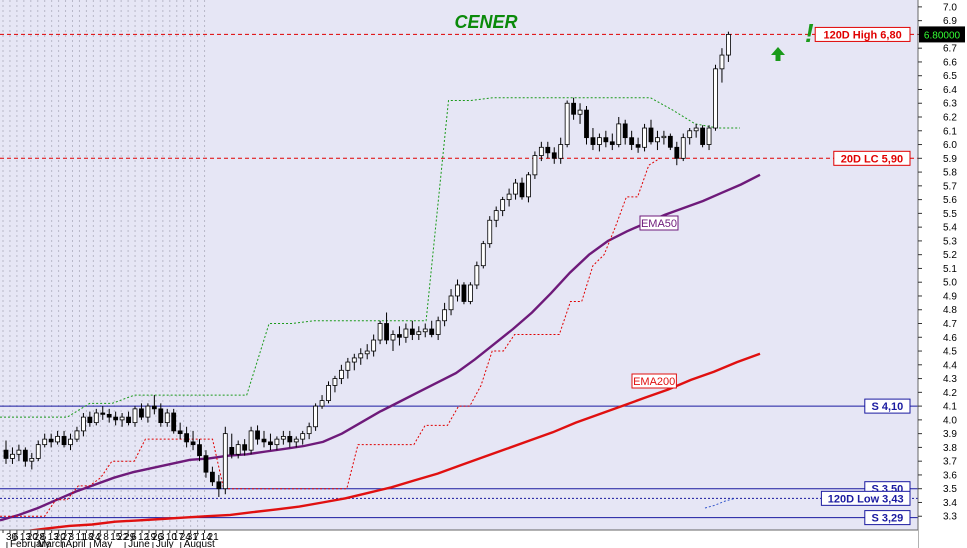 This screenshot has width=967, height=548. I want to click on x-day-label: 2, so click(99, 537).